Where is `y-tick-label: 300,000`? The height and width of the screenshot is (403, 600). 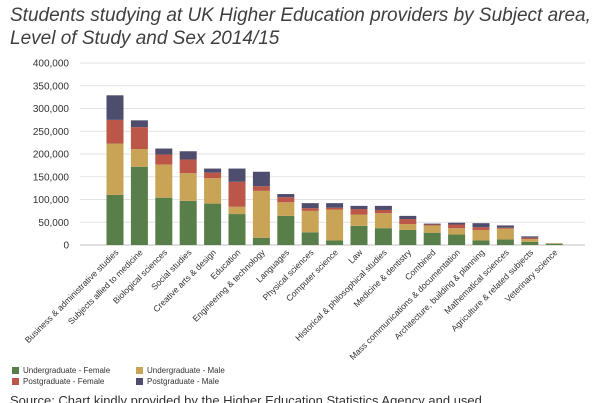
y-tick-label: 300,000 is located at coordinates (51, 109).